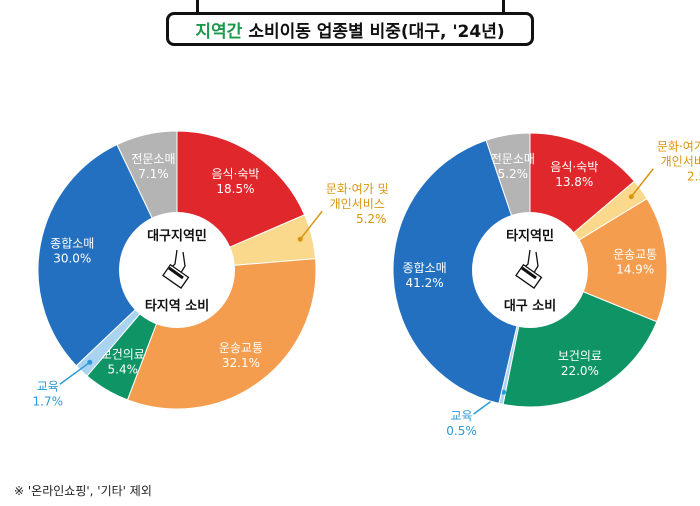  What do you see at coordinates (513, 166) in the screenshot?
I see `label-6: 전문소매 5.2%` at bounding box center [513, 166].